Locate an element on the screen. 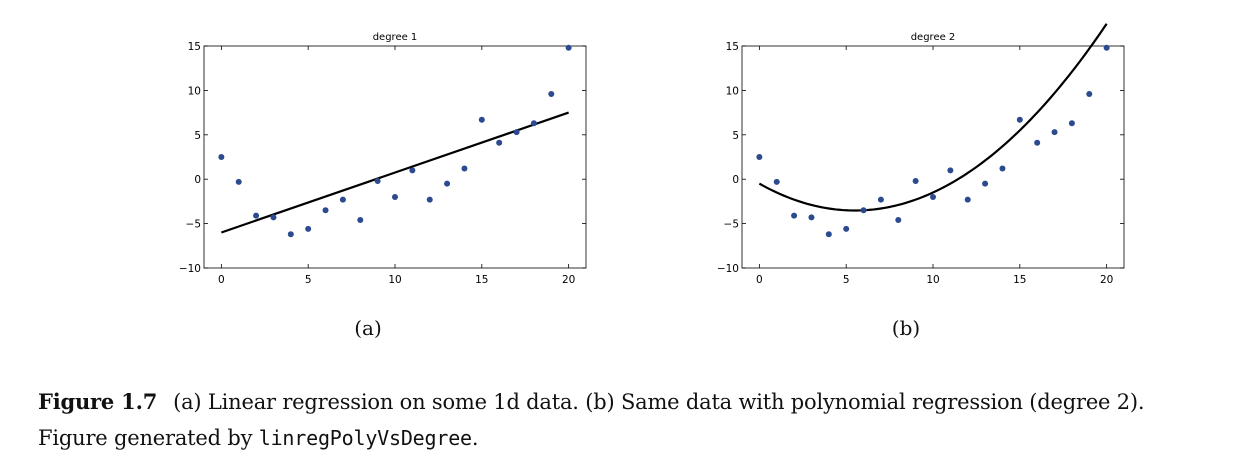  plot-frame is located at coordinates (395, 157).